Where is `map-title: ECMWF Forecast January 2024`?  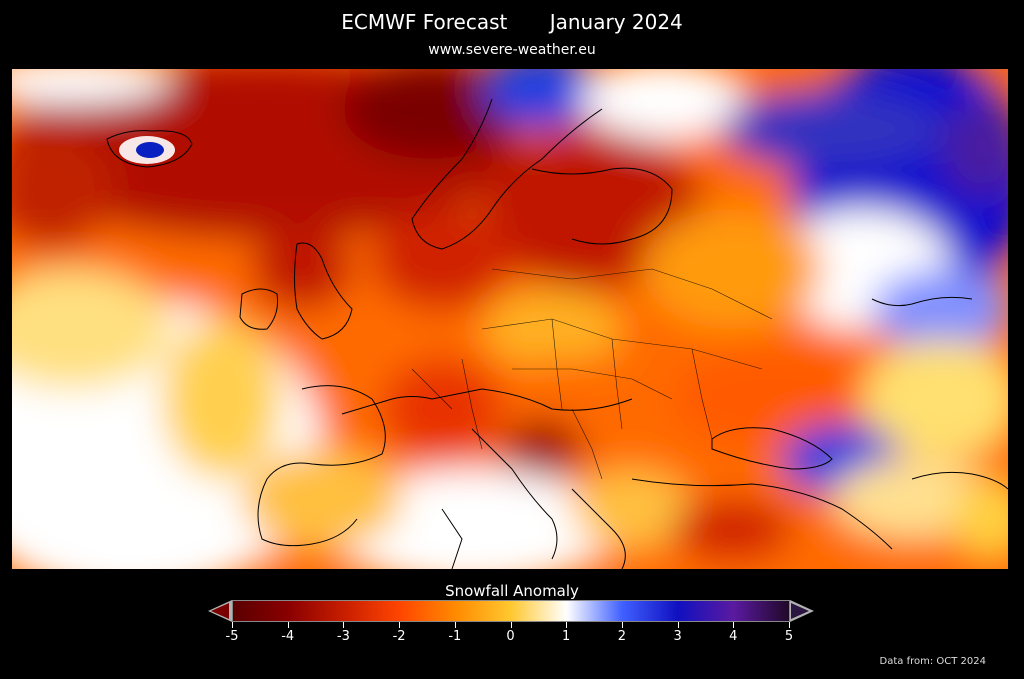
map-title: ECMWF Forecast January 2024 is located at coordinates (512, 22).